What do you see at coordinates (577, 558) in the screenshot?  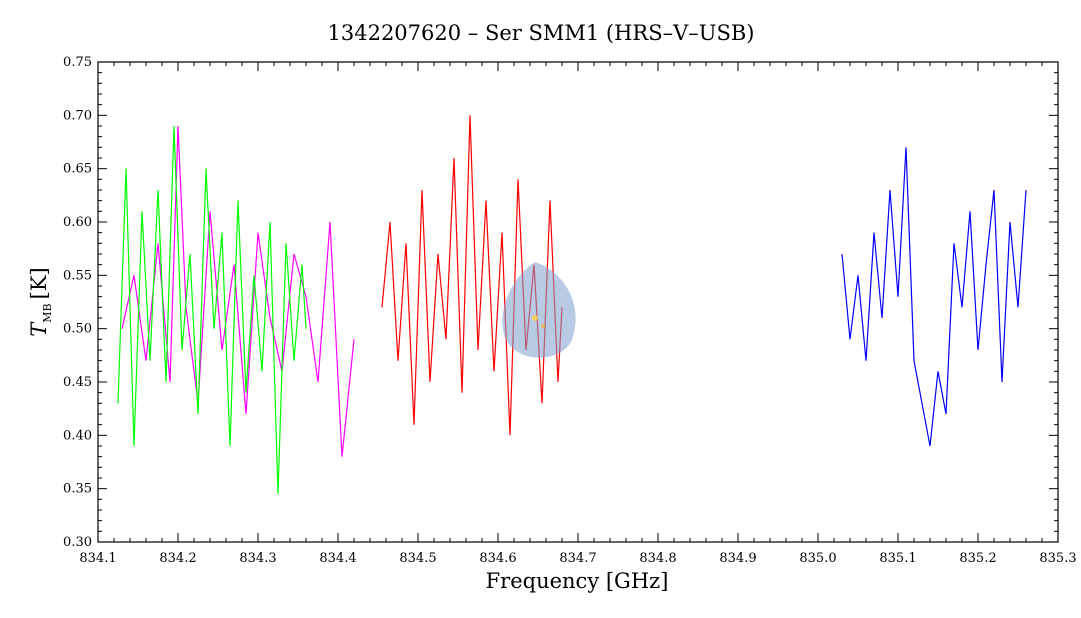 I see `x-tick-label: 834.7` at bounding box center [577, 558].